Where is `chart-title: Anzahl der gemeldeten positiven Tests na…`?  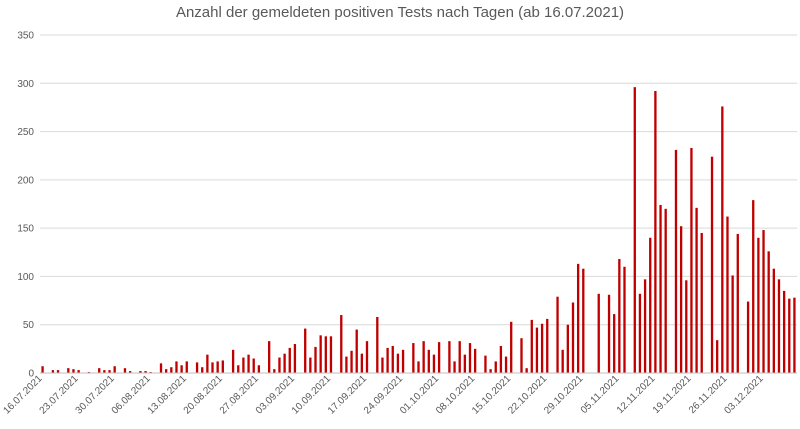 chart-title: Anzahl der gemeldeten positiven Tests na… is located at coordinates (400, 12).